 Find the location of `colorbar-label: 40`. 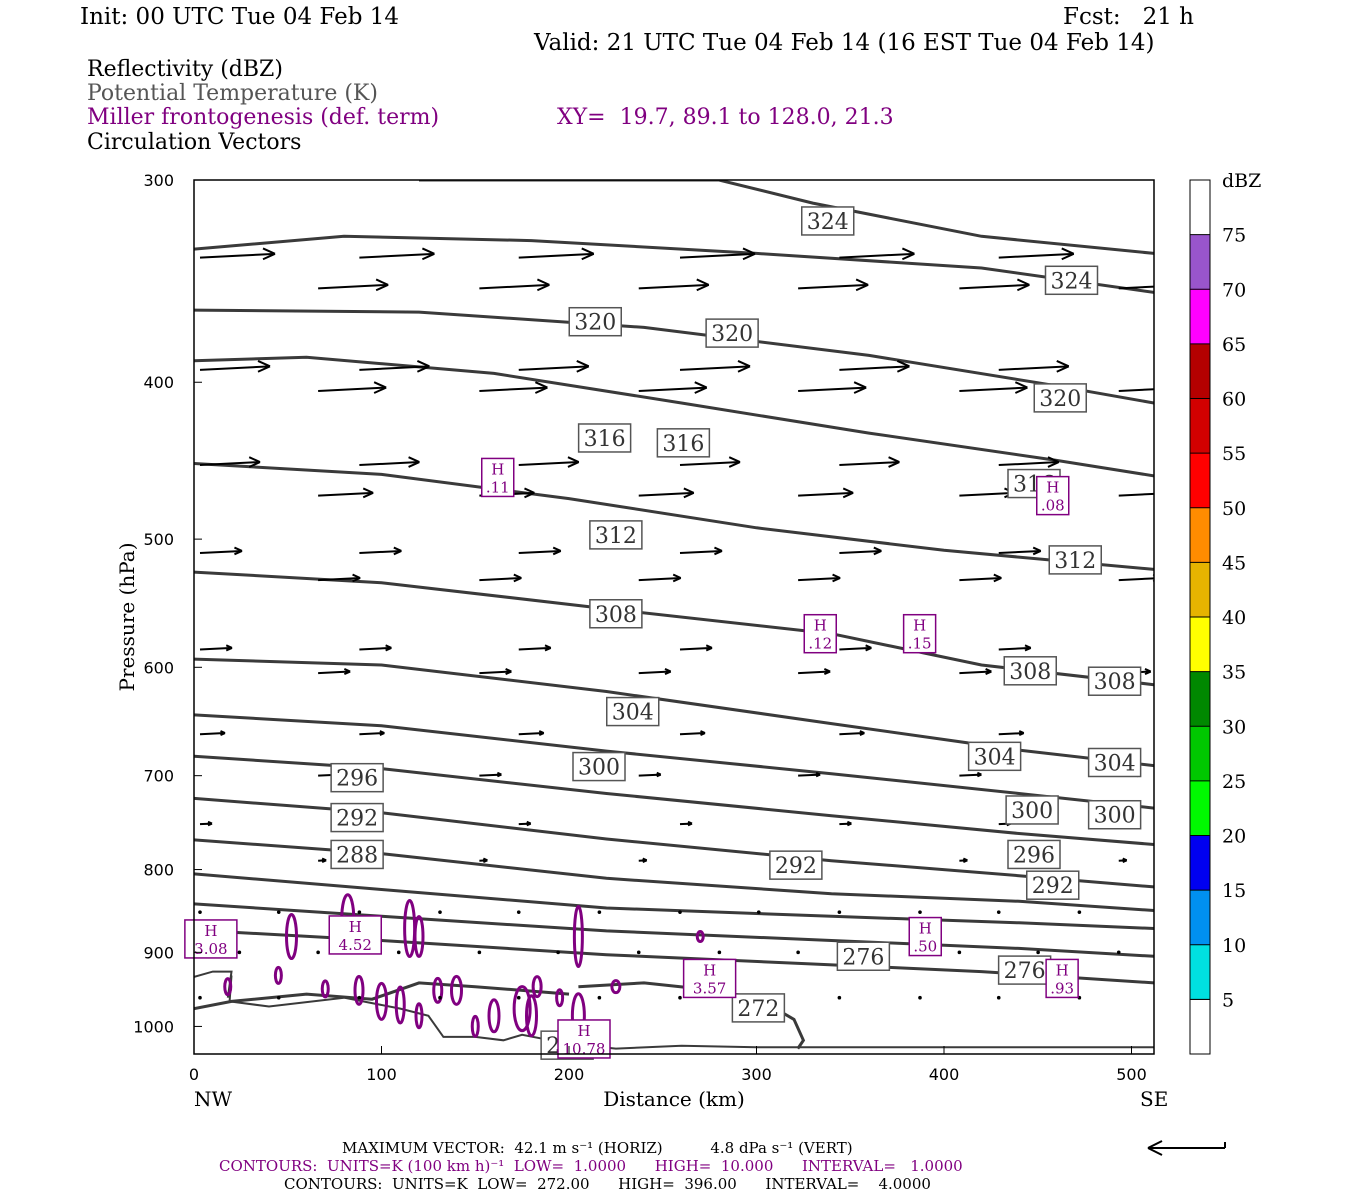

colorbar-label: 40 is located at coordinates (1234, 618).